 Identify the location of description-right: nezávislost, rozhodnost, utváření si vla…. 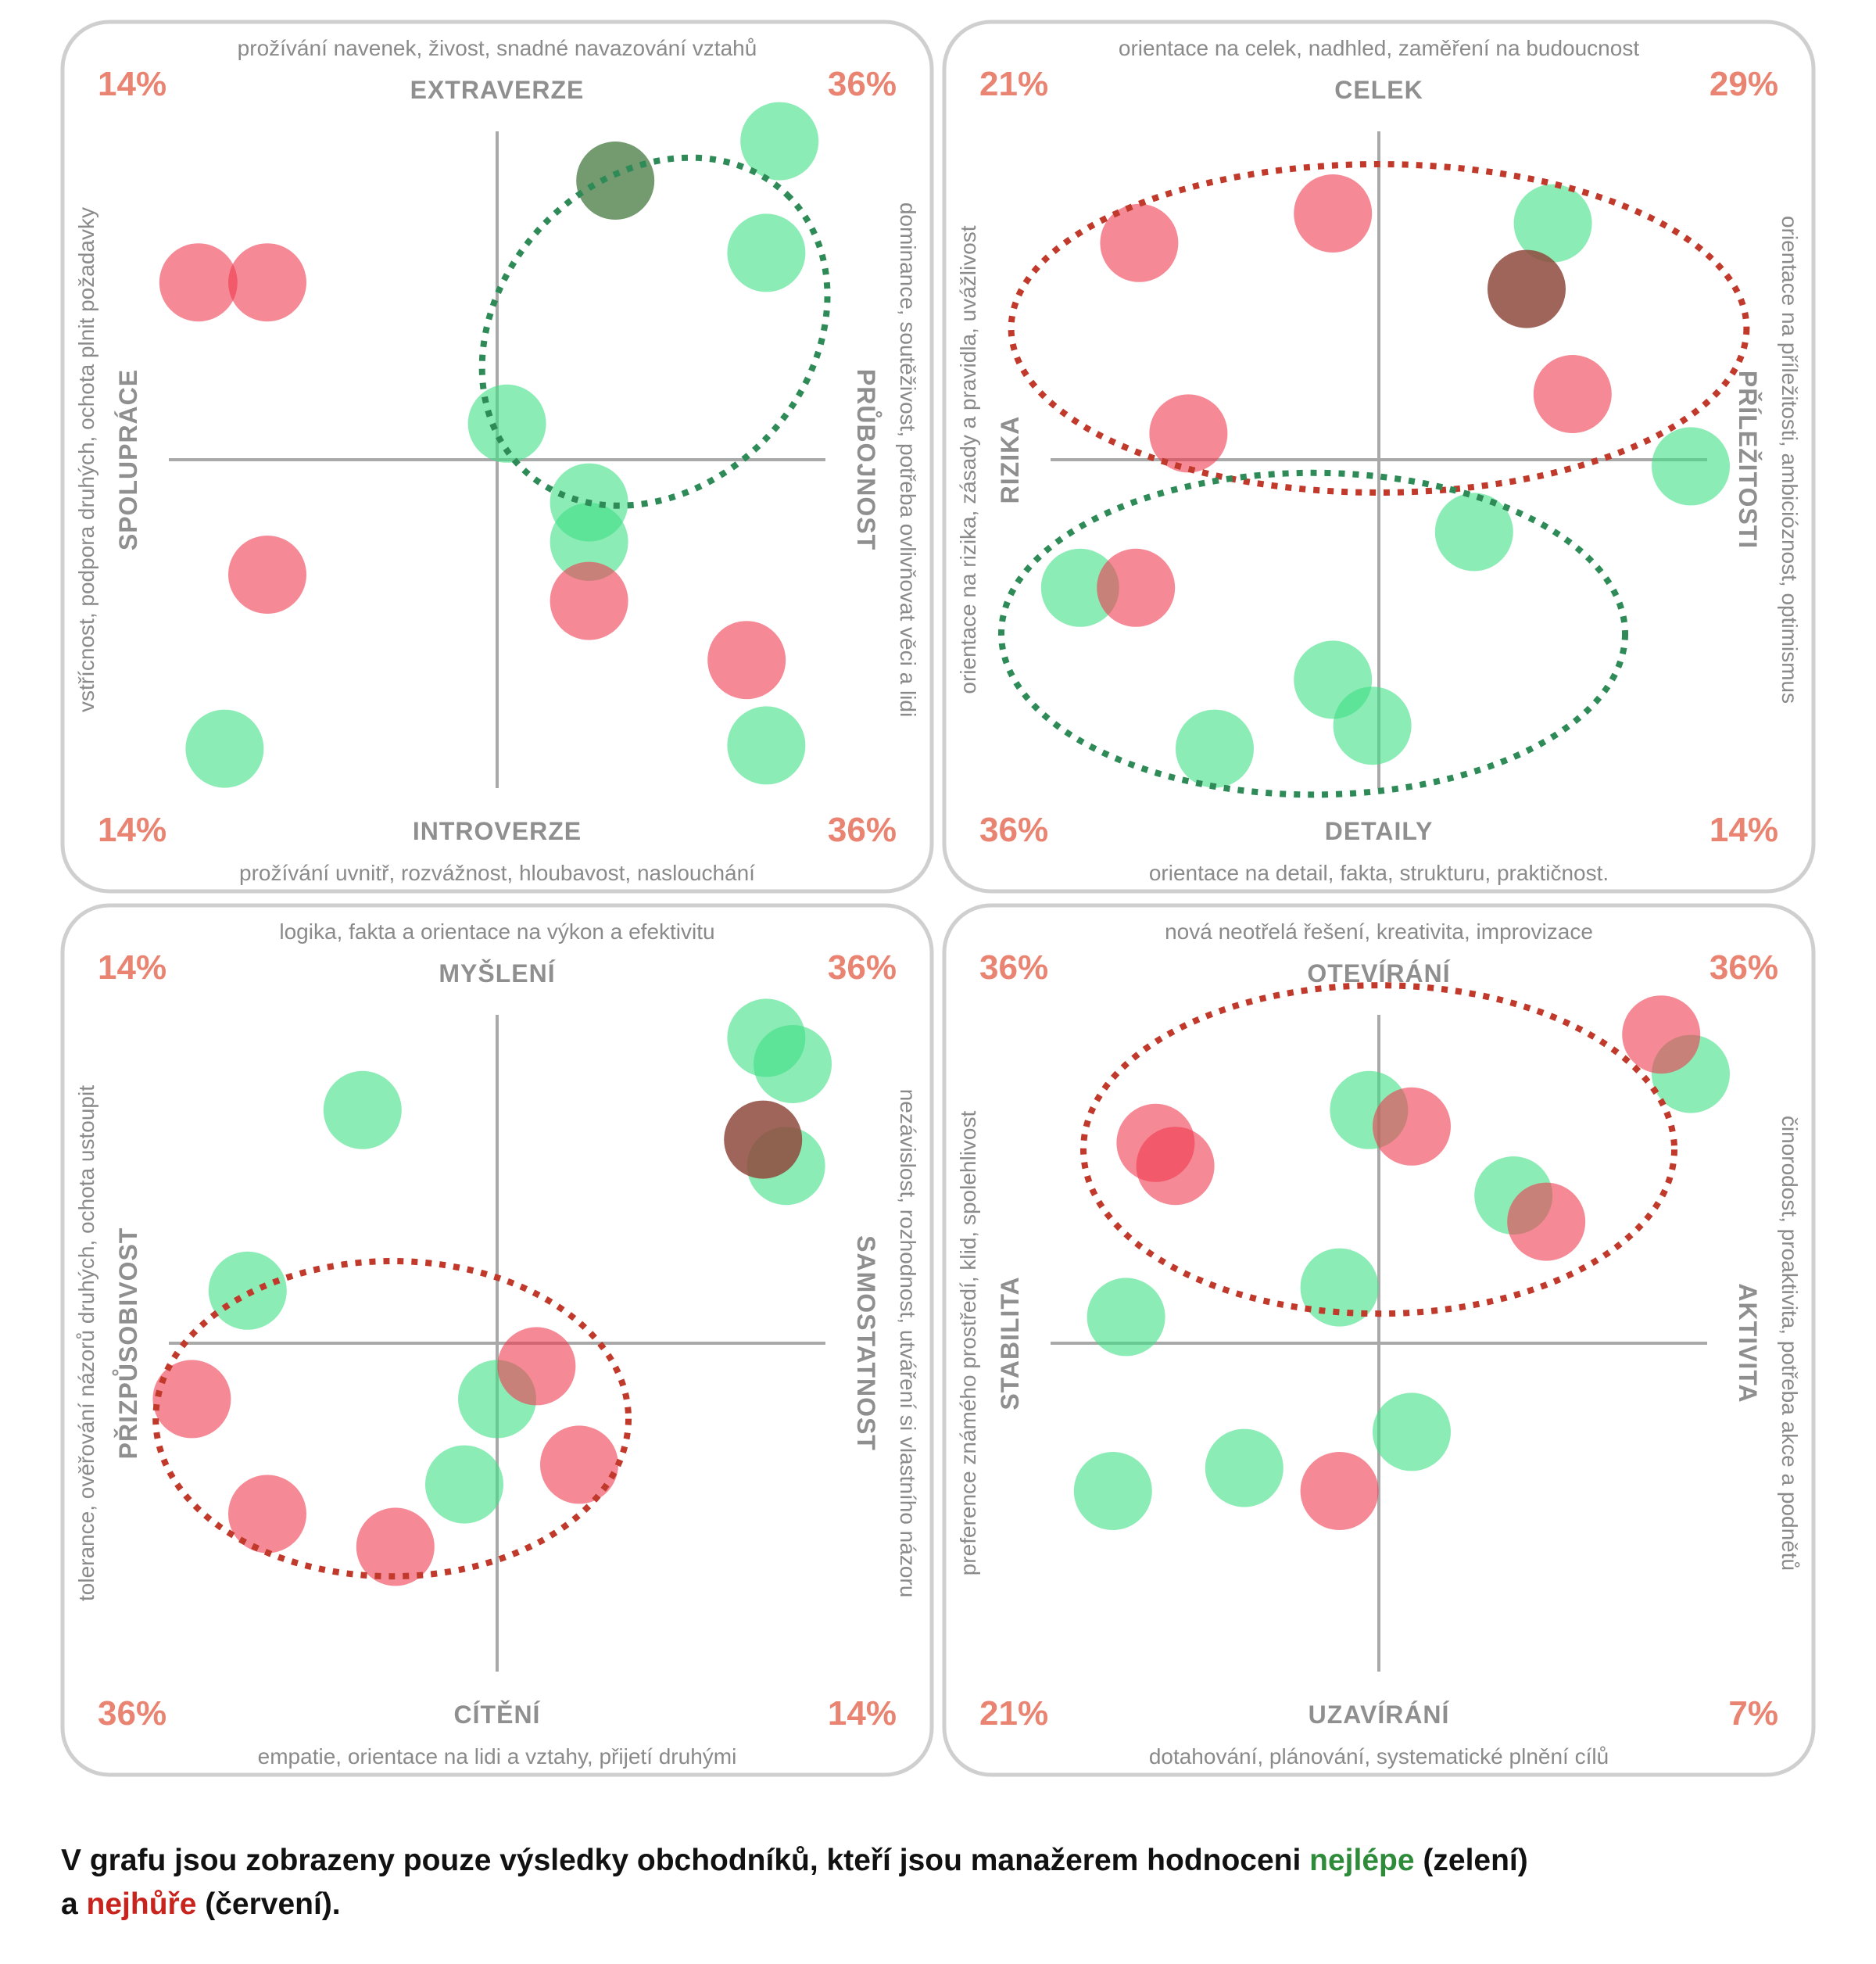
(908, 1343).